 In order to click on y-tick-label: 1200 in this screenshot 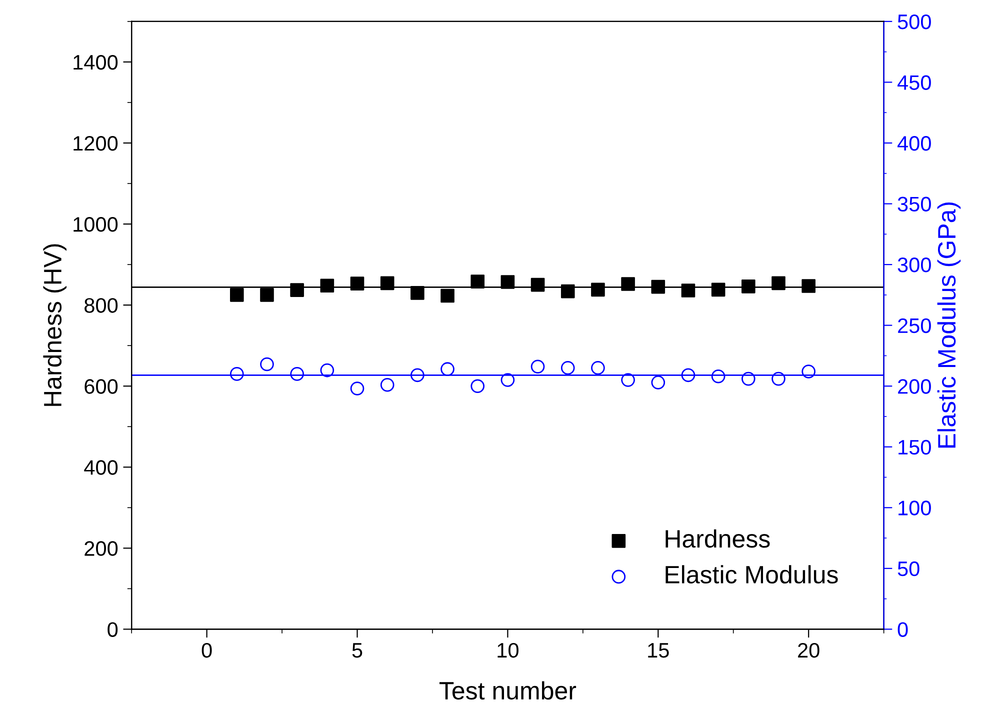, I will do `click(96, 143)`.